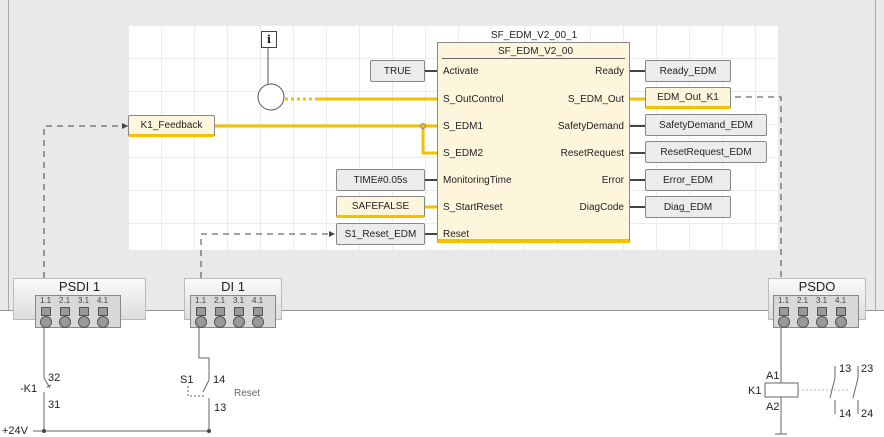 The image size is (884, 437). What do you see at coordinates (219, 380) in the screenshot?
I see `s1-terminal-14: 14` at bounding box center [219, 380].